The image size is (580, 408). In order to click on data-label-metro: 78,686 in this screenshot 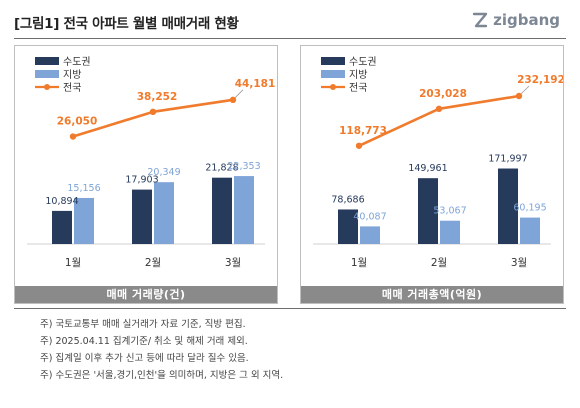, I will do `click(347, 199)`.